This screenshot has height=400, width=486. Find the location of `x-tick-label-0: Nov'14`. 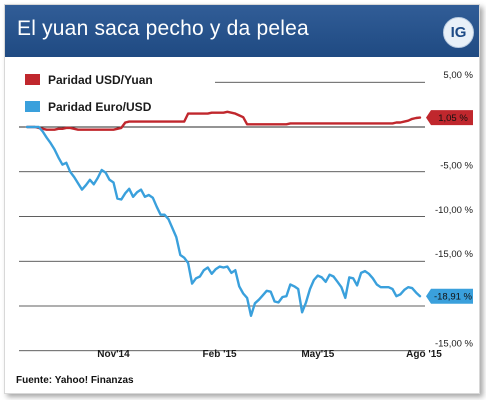

x-tick-label-0: Nov'14 is located at coordinates (113, 354).